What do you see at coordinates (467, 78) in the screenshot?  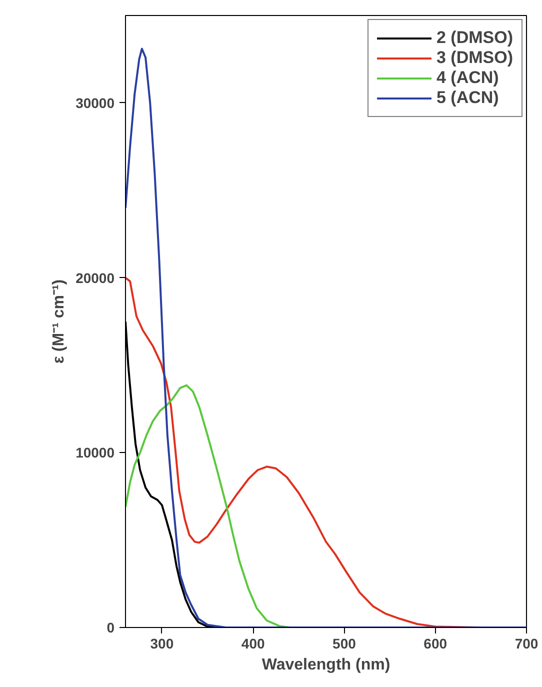 I see `legend-label: 4 (ACN)` at bounding box center [467, 78].